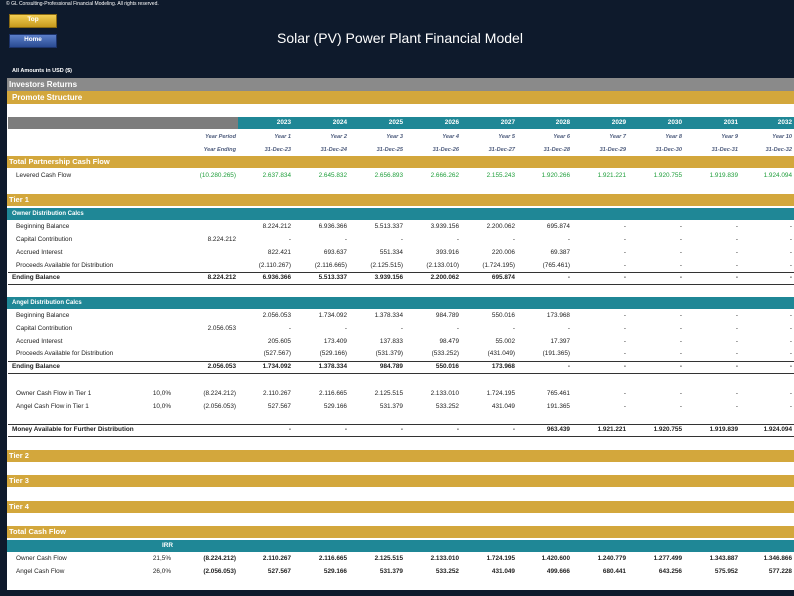  I want to click on row-label: Accrued Interest, so click(39, 341).